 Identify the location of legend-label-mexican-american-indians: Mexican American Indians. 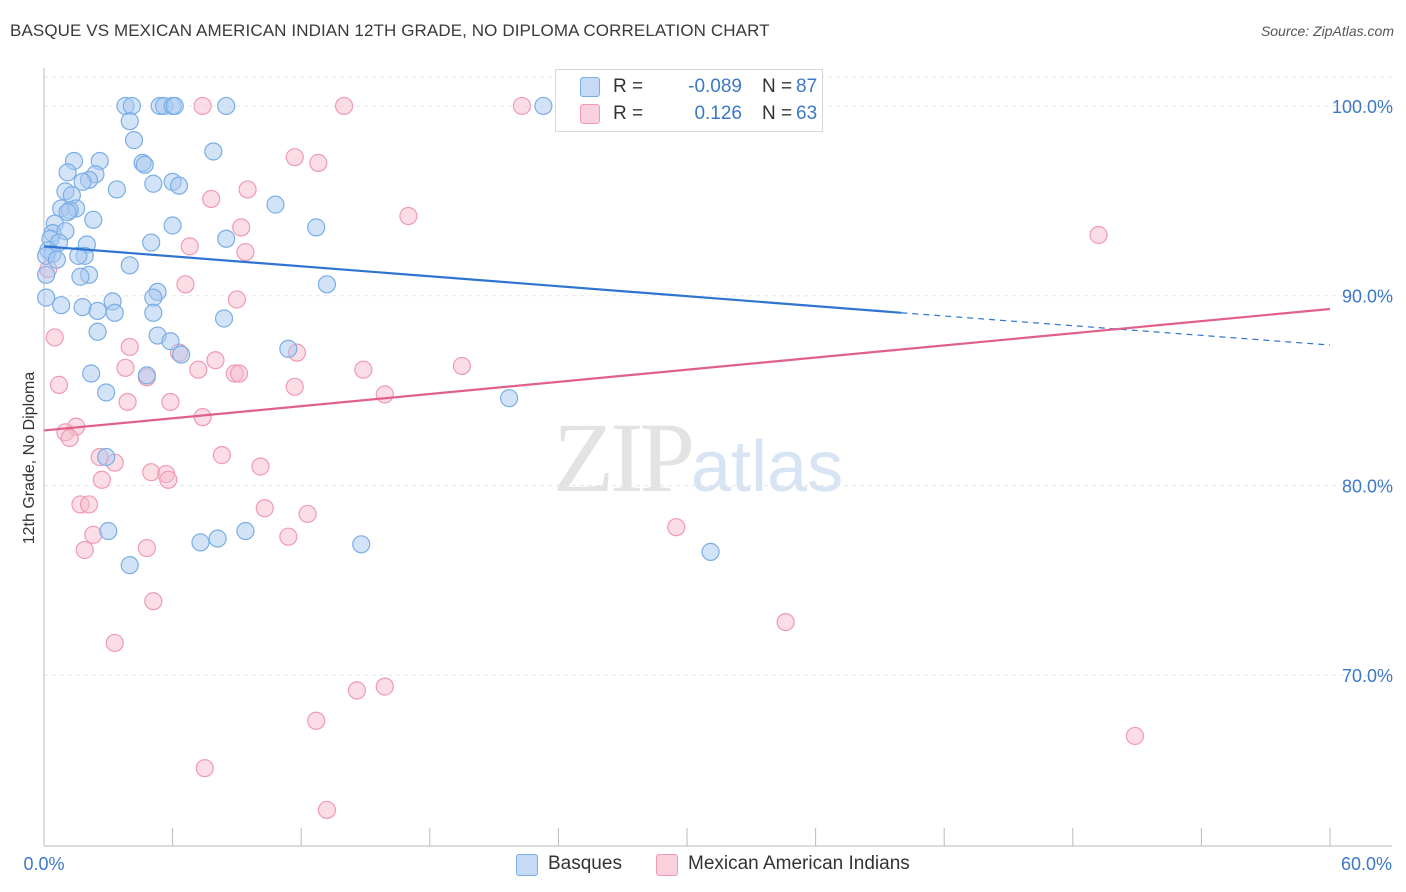
(799, 863).